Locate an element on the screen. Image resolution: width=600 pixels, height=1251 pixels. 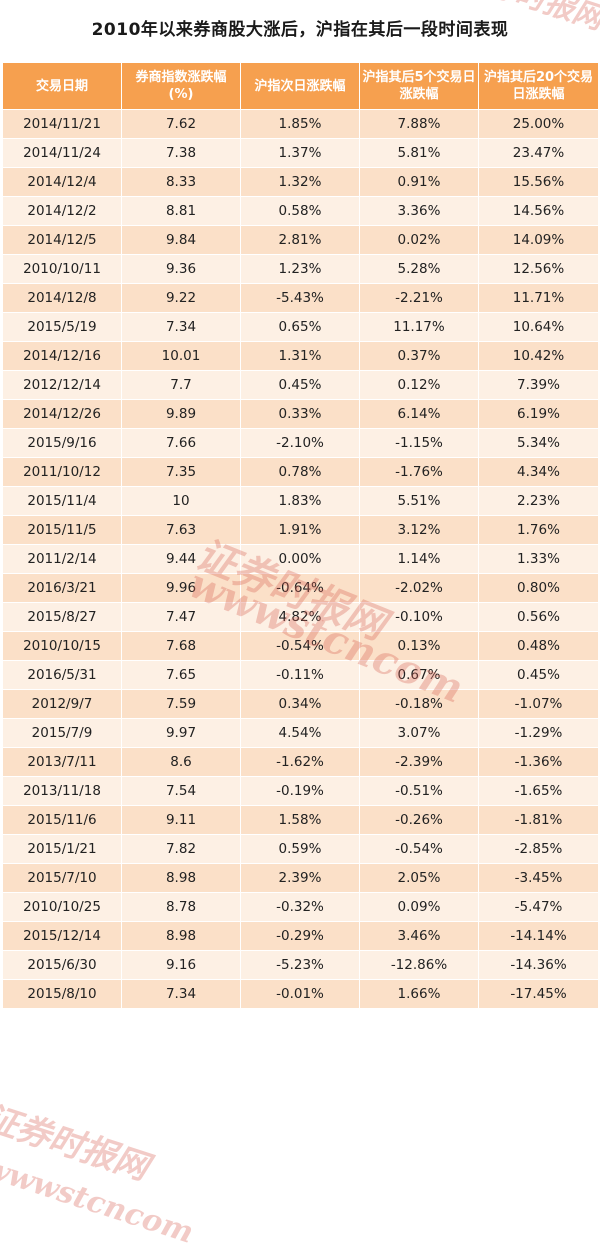
cell-5-day-change: -2.21% is located at coordinates (419, 298).